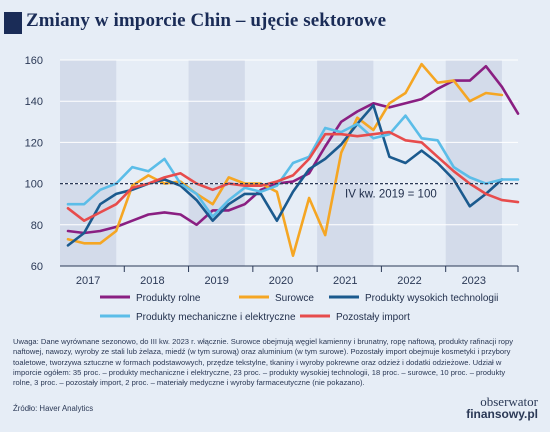 Image resolution: width=550 pixels, height=432 pixels. I want to click on brand-line-1: obserwator, so click(509, 401).